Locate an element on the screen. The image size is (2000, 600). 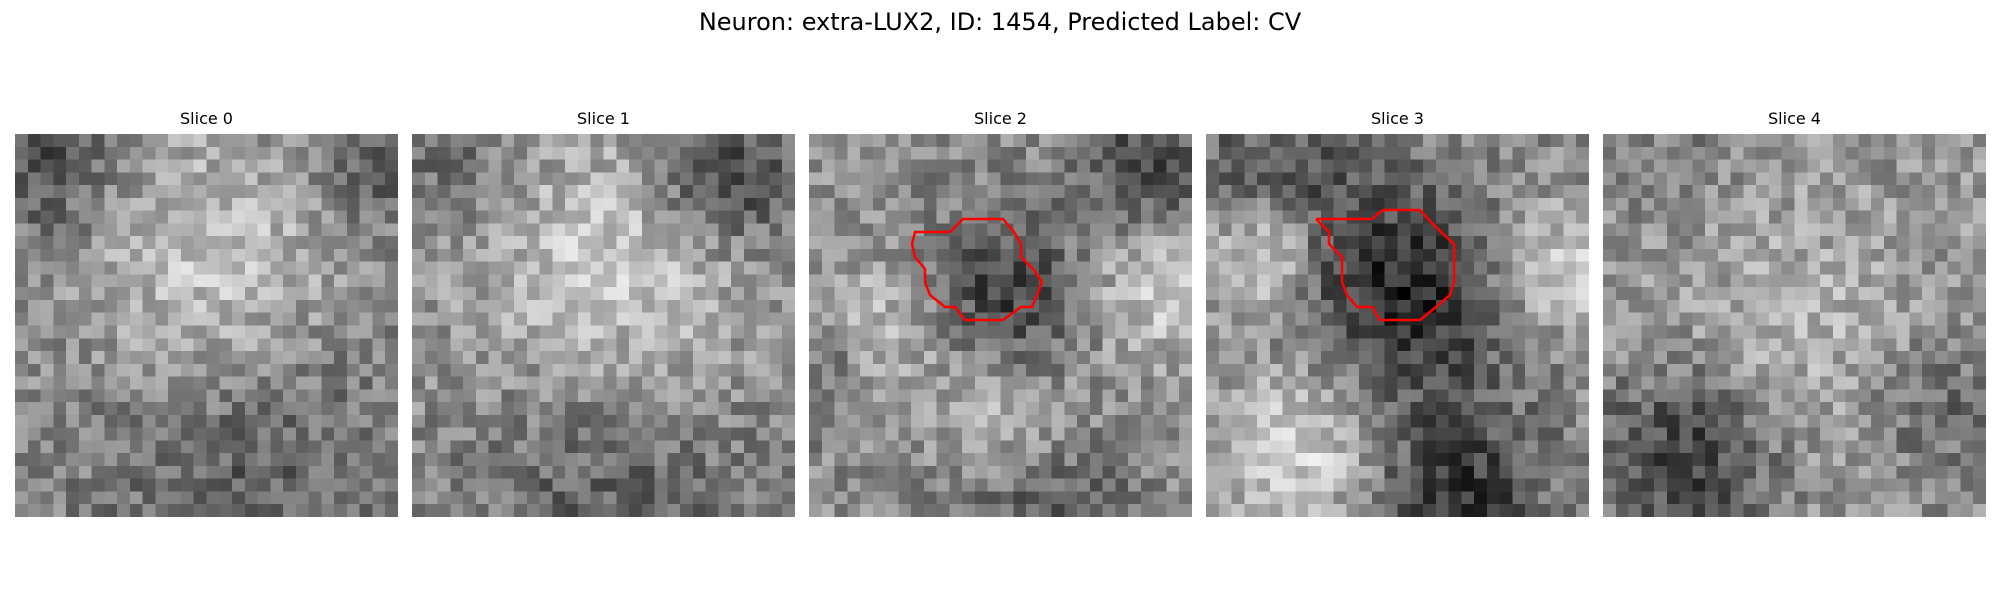
slice-title: Slice 1 is located at coordinates (603, 118).